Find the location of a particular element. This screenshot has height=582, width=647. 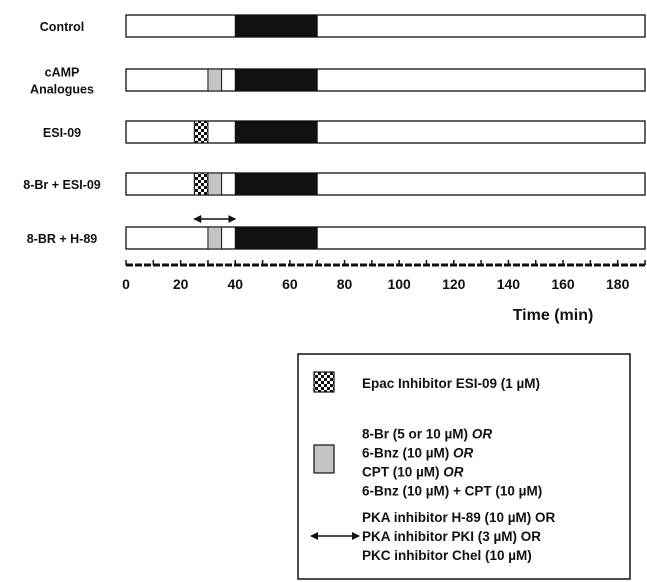

tick-label: 80 is located at coordinates (345, 284).